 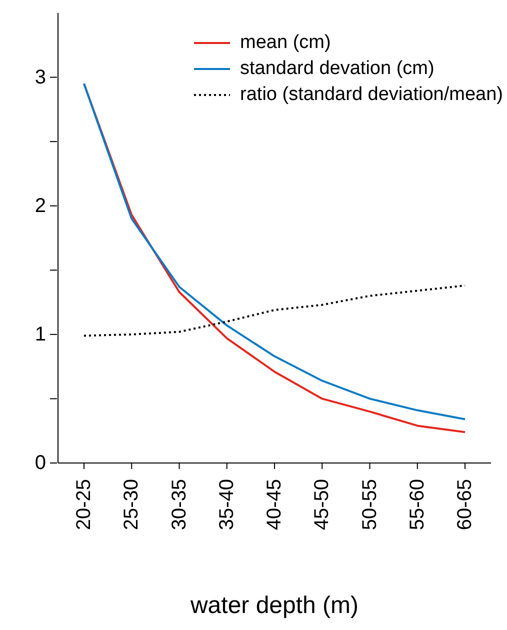 What do you see at coordinates (274, 605) in the screenshot?
I see `x-axis-title: water depth (m)` at bounding box center [274, 605].